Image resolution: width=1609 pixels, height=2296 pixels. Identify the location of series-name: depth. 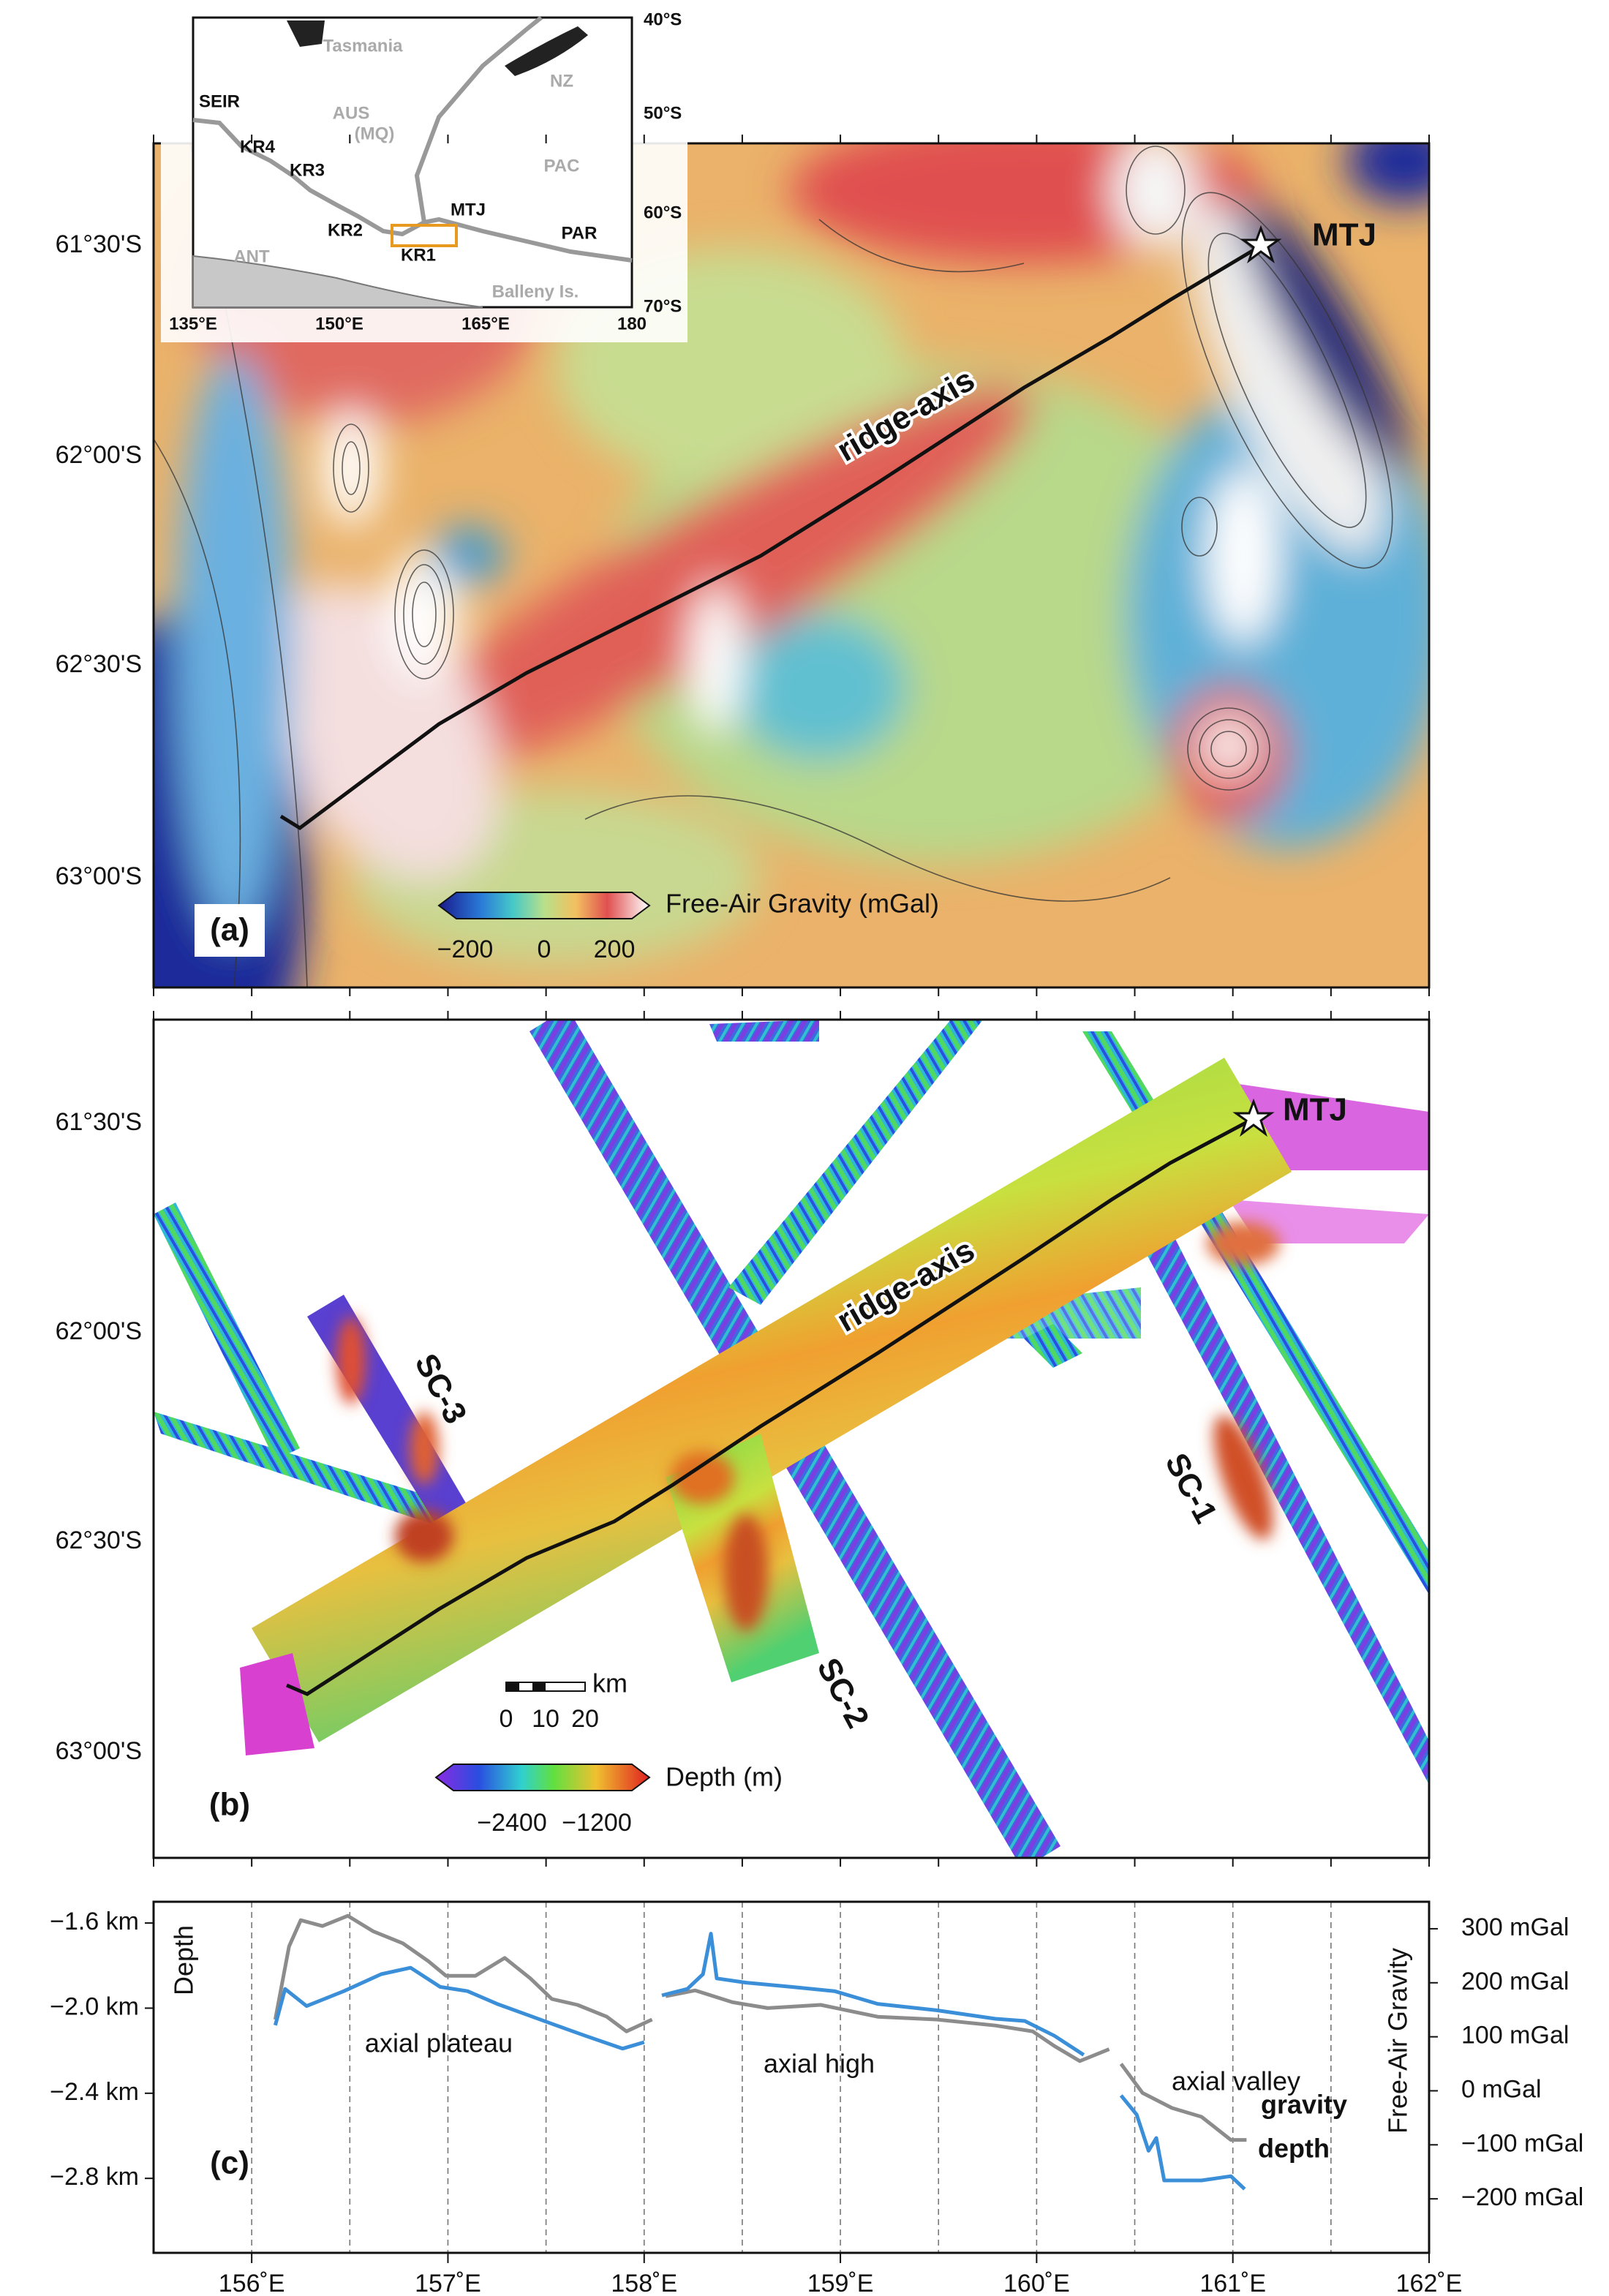
(1294, 2149).